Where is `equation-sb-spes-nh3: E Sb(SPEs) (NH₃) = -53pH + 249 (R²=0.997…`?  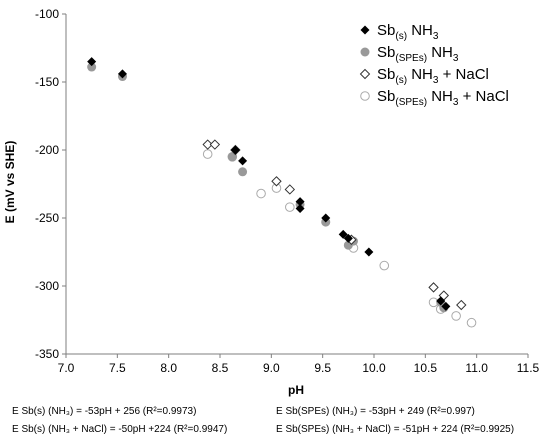
equation-sb-spes-nh3: E Sb(SPEs) (NH₃) = -53pH + 249 (R²=0.997… is located at coordinates (375, 411).